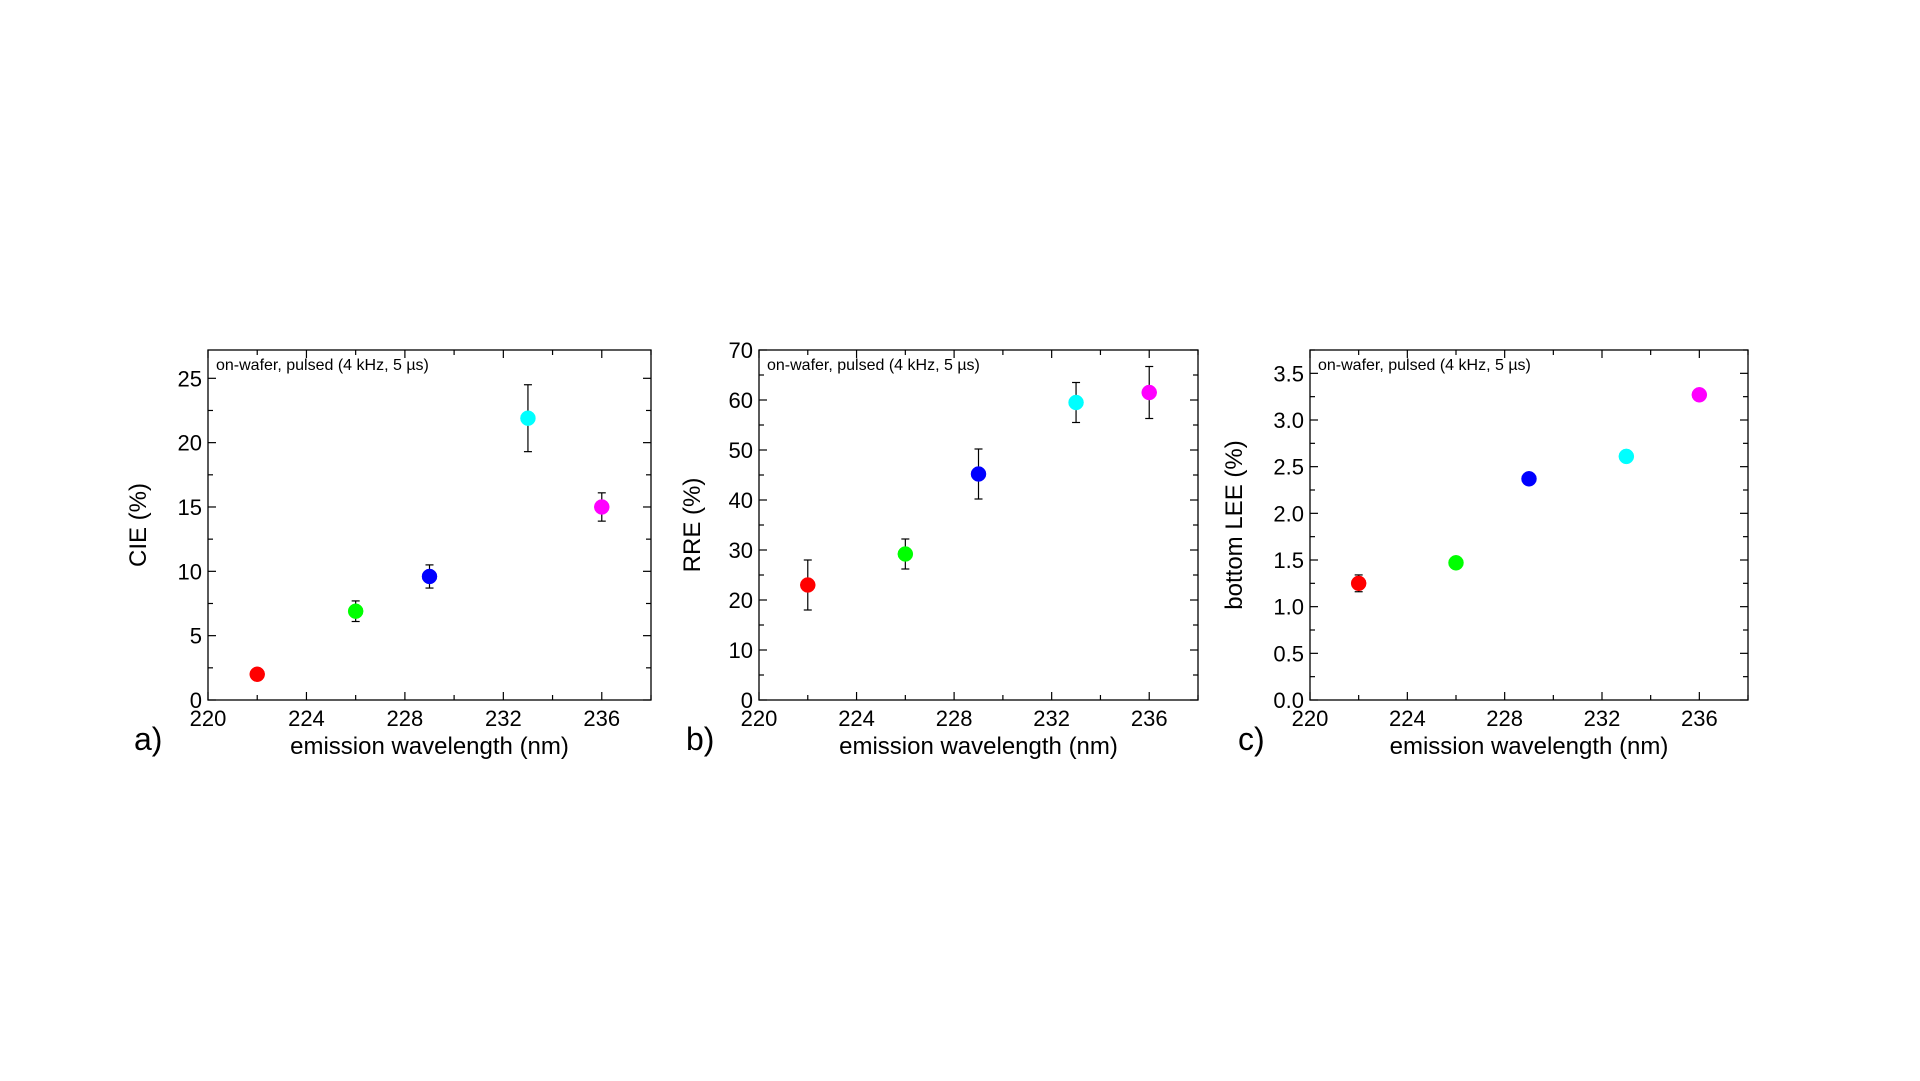 This screenshot has width=1920, height=1081. What do you see at coordinates (148, 739) in the screenshot?
I see `panel-label: a)` at bounding box center [148, 739].